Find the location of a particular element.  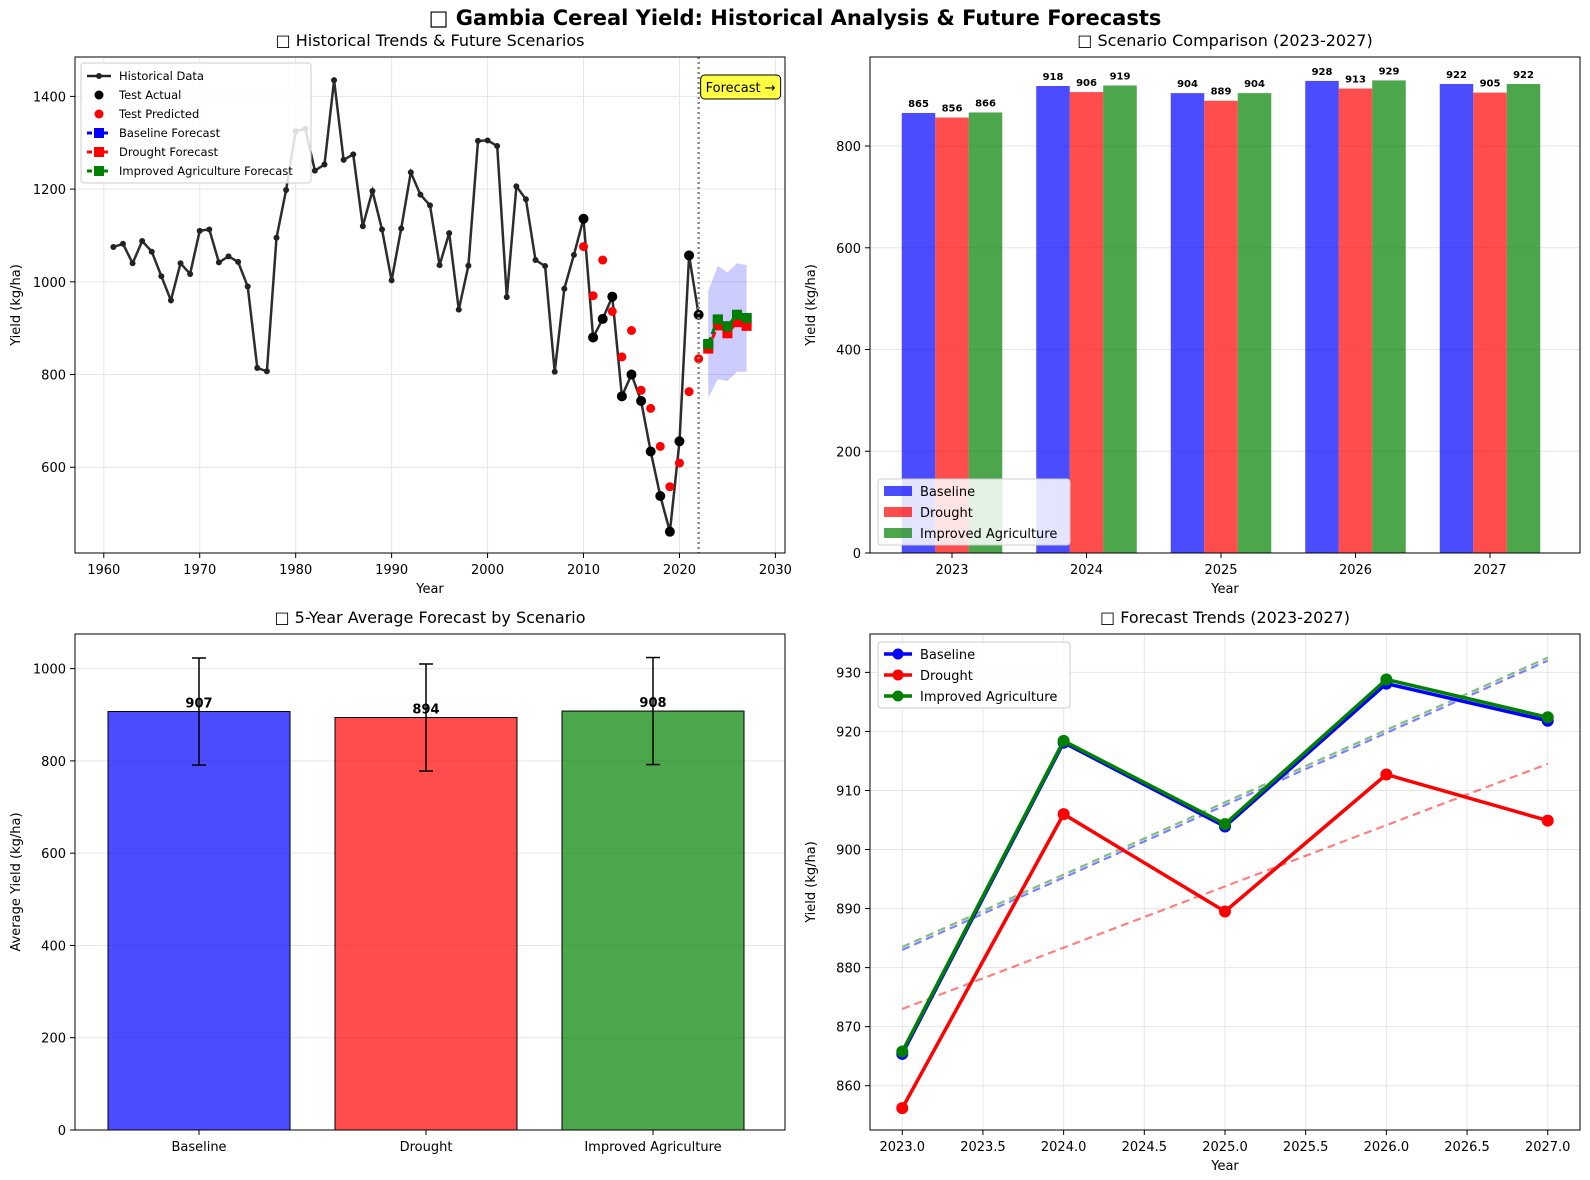

bar-value-label: 889 is located at coordinates (1221, 92).